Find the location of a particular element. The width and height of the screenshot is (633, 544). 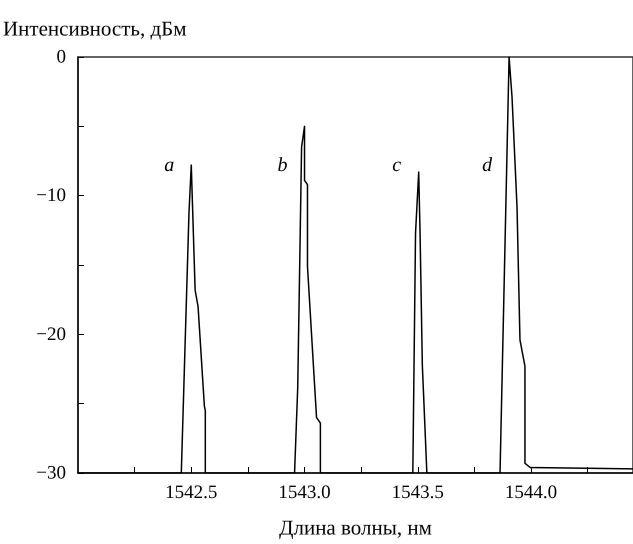

annotation: d is located at coordinates (488, 165).